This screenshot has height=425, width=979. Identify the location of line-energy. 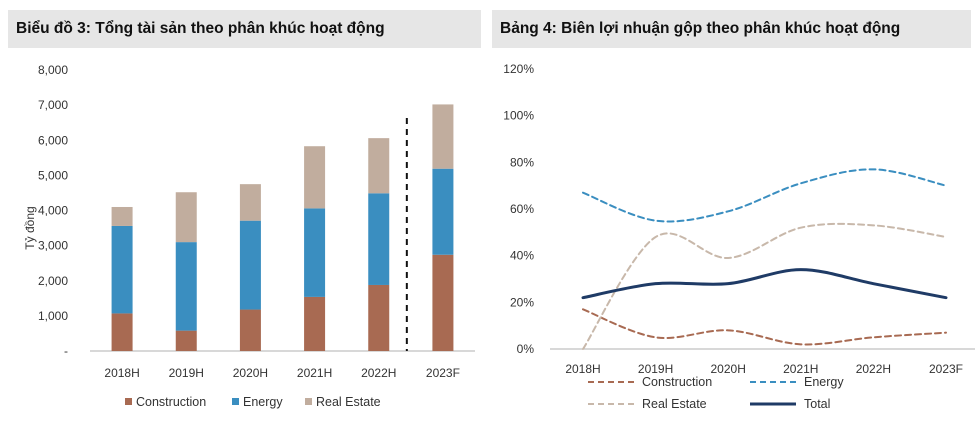
(764, 195).